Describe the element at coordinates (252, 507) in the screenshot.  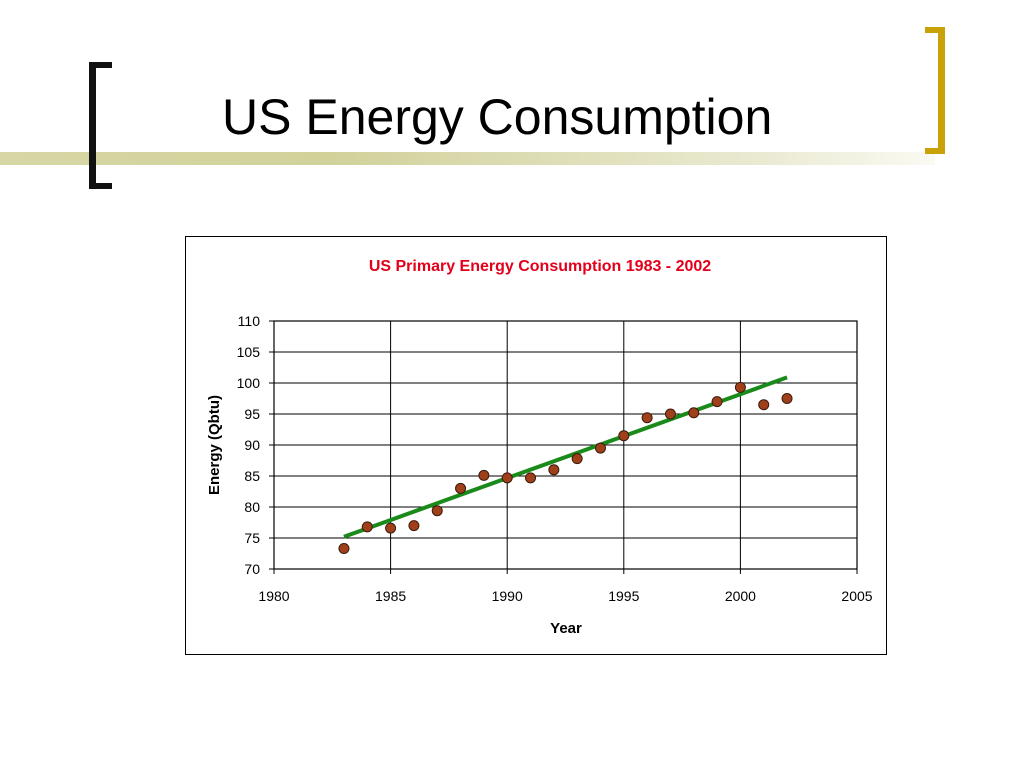
I see `y-tick-label: 80` at that location.